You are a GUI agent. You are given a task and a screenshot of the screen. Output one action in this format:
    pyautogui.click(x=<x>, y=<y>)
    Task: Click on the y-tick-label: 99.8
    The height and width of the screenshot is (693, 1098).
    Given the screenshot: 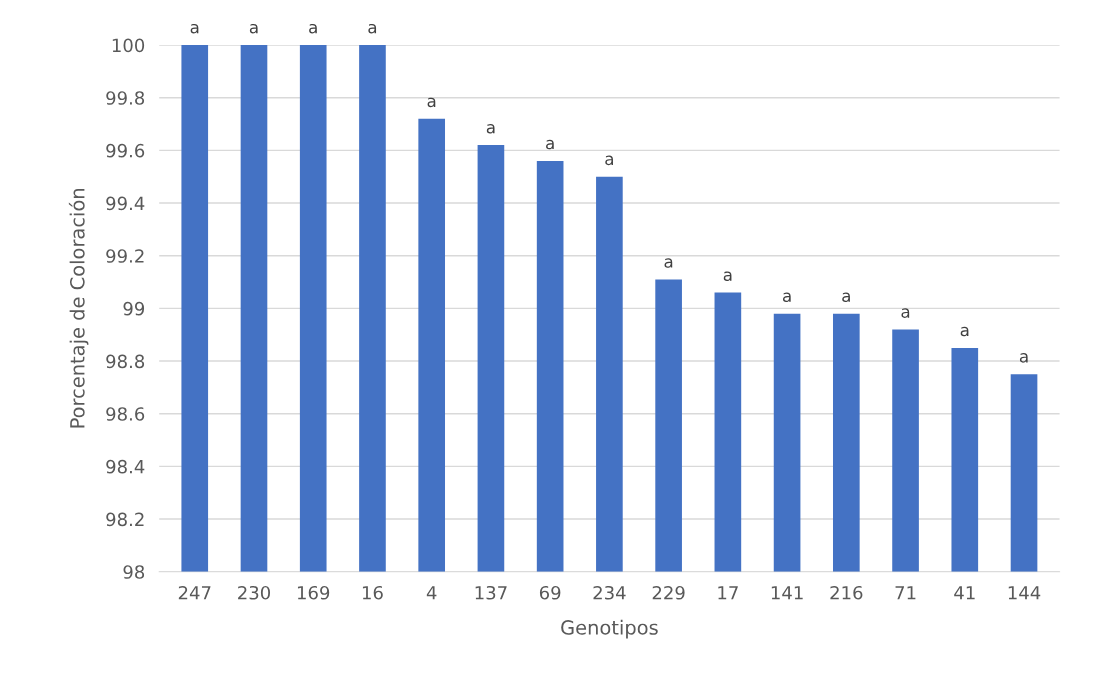 What is the action you would take?
    pyautogui.click(x=125, y=98)
    